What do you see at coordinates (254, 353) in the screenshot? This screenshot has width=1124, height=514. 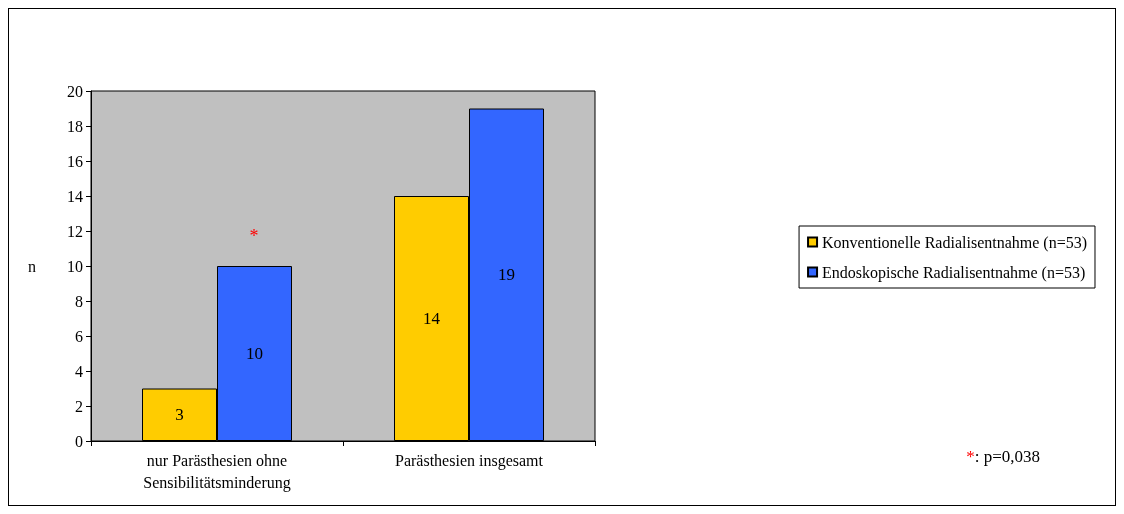 I see `data-label: 10` at bounding box center [254, 353].